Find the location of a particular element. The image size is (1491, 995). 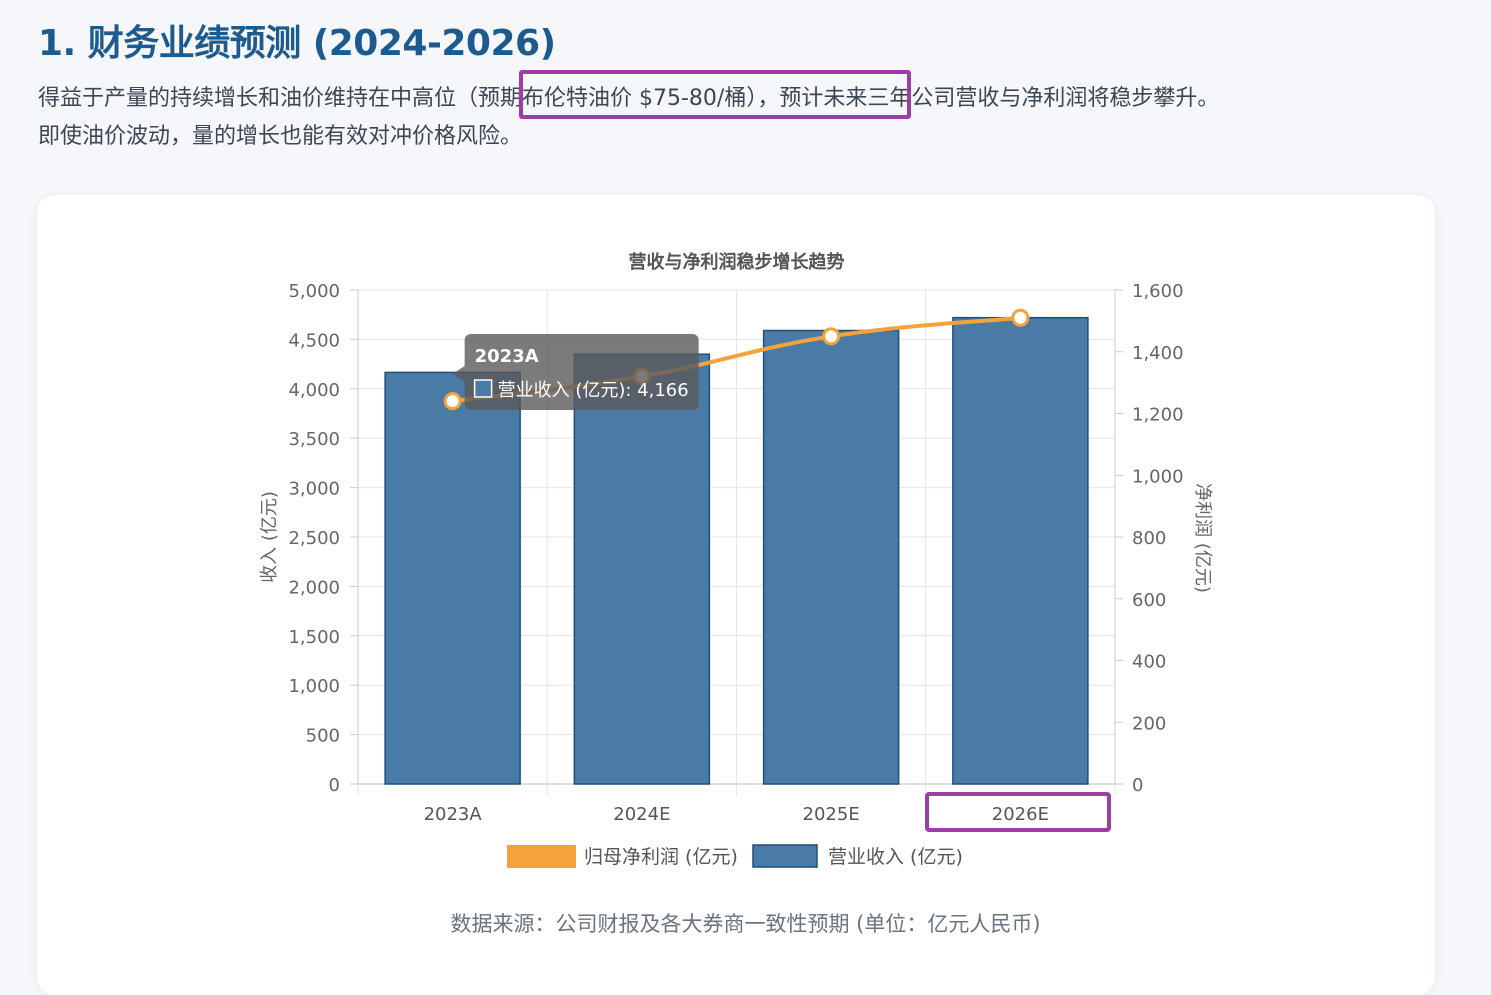

y-left-tick-label: 4,000 is located at coordinates (314, 390).